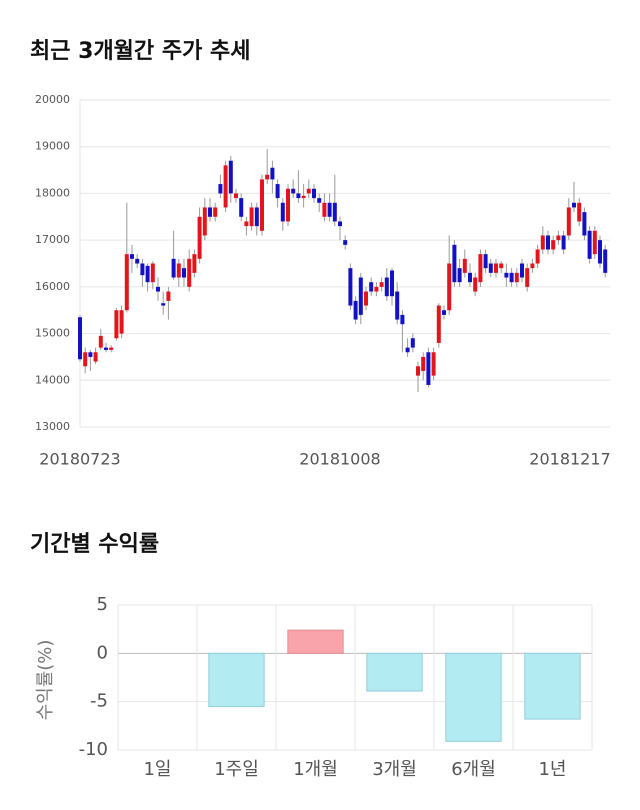 The height and width of the screenshot is (810, 640). What do you see at coordinates (473, 769) in the screenshot?
I see `x-tick-label: 6개월` at bounding box center [473, 769].